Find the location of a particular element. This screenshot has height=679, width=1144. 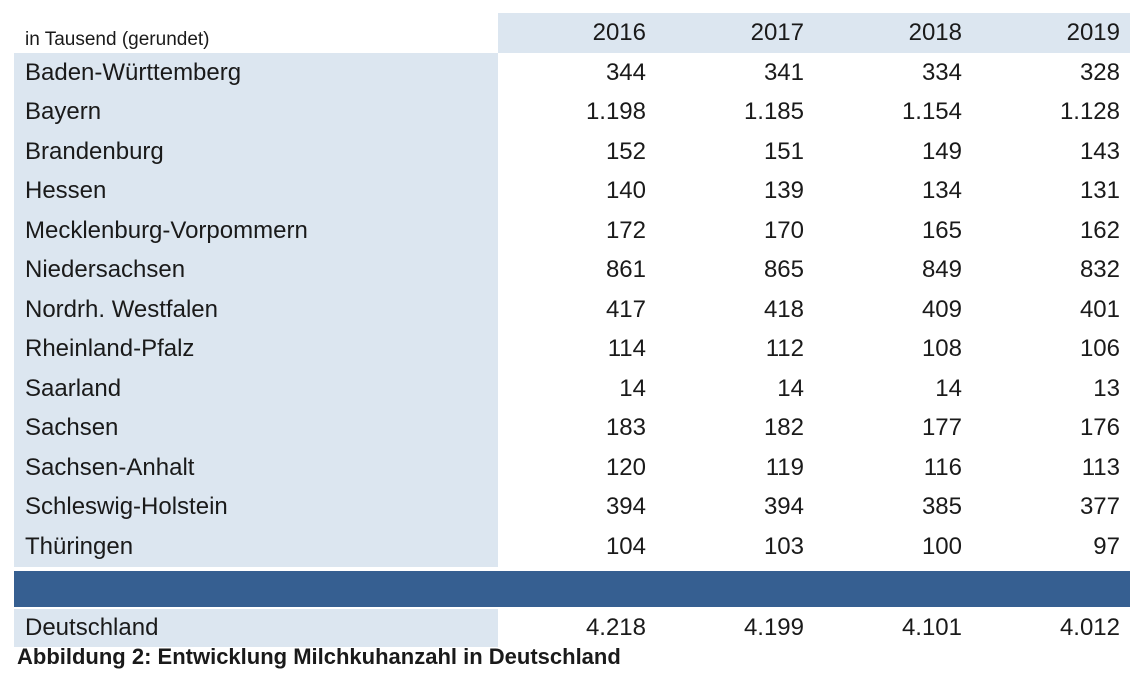

year-header: 2016 is located at coordinates (577, 33).